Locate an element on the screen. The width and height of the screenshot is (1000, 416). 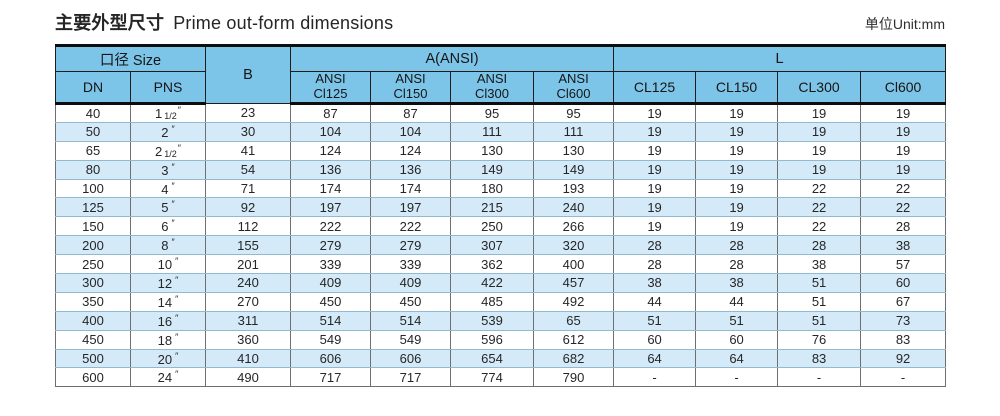
a-ansi-cell: 774 is located at coordinates (492, 377).